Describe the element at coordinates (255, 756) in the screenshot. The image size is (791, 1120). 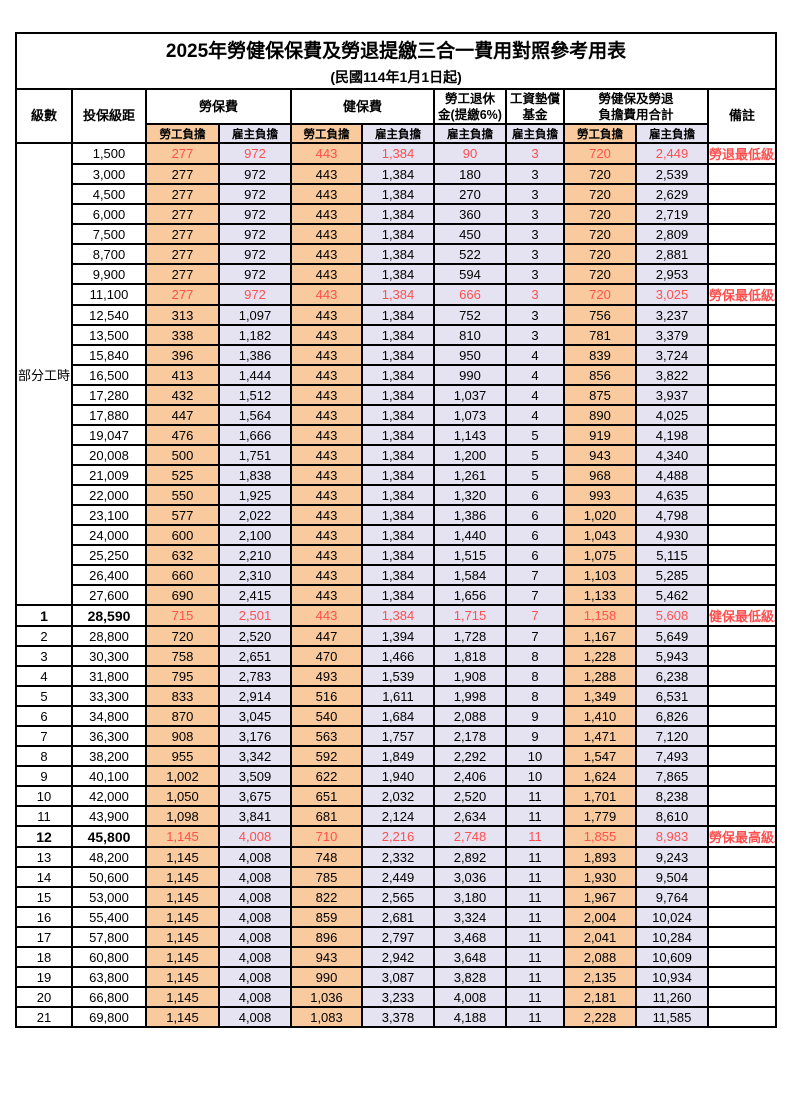
I see `cell-labor-ins-employer: 3,342` at that location.